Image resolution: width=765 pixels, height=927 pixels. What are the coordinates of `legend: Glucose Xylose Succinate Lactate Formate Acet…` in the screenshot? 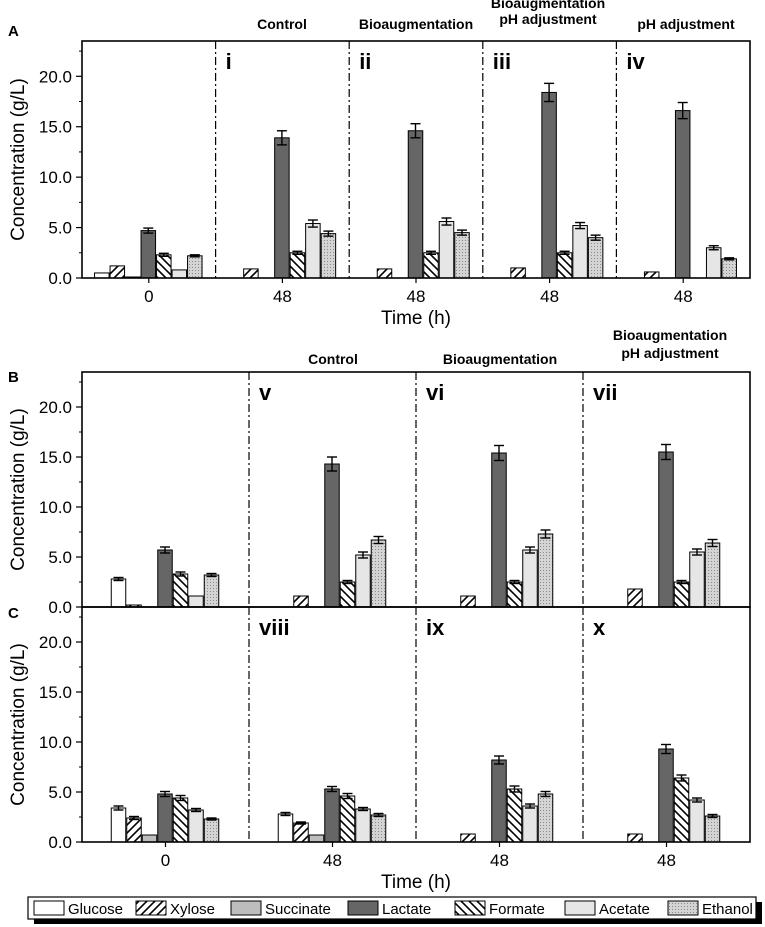 It's located at (394, 910).